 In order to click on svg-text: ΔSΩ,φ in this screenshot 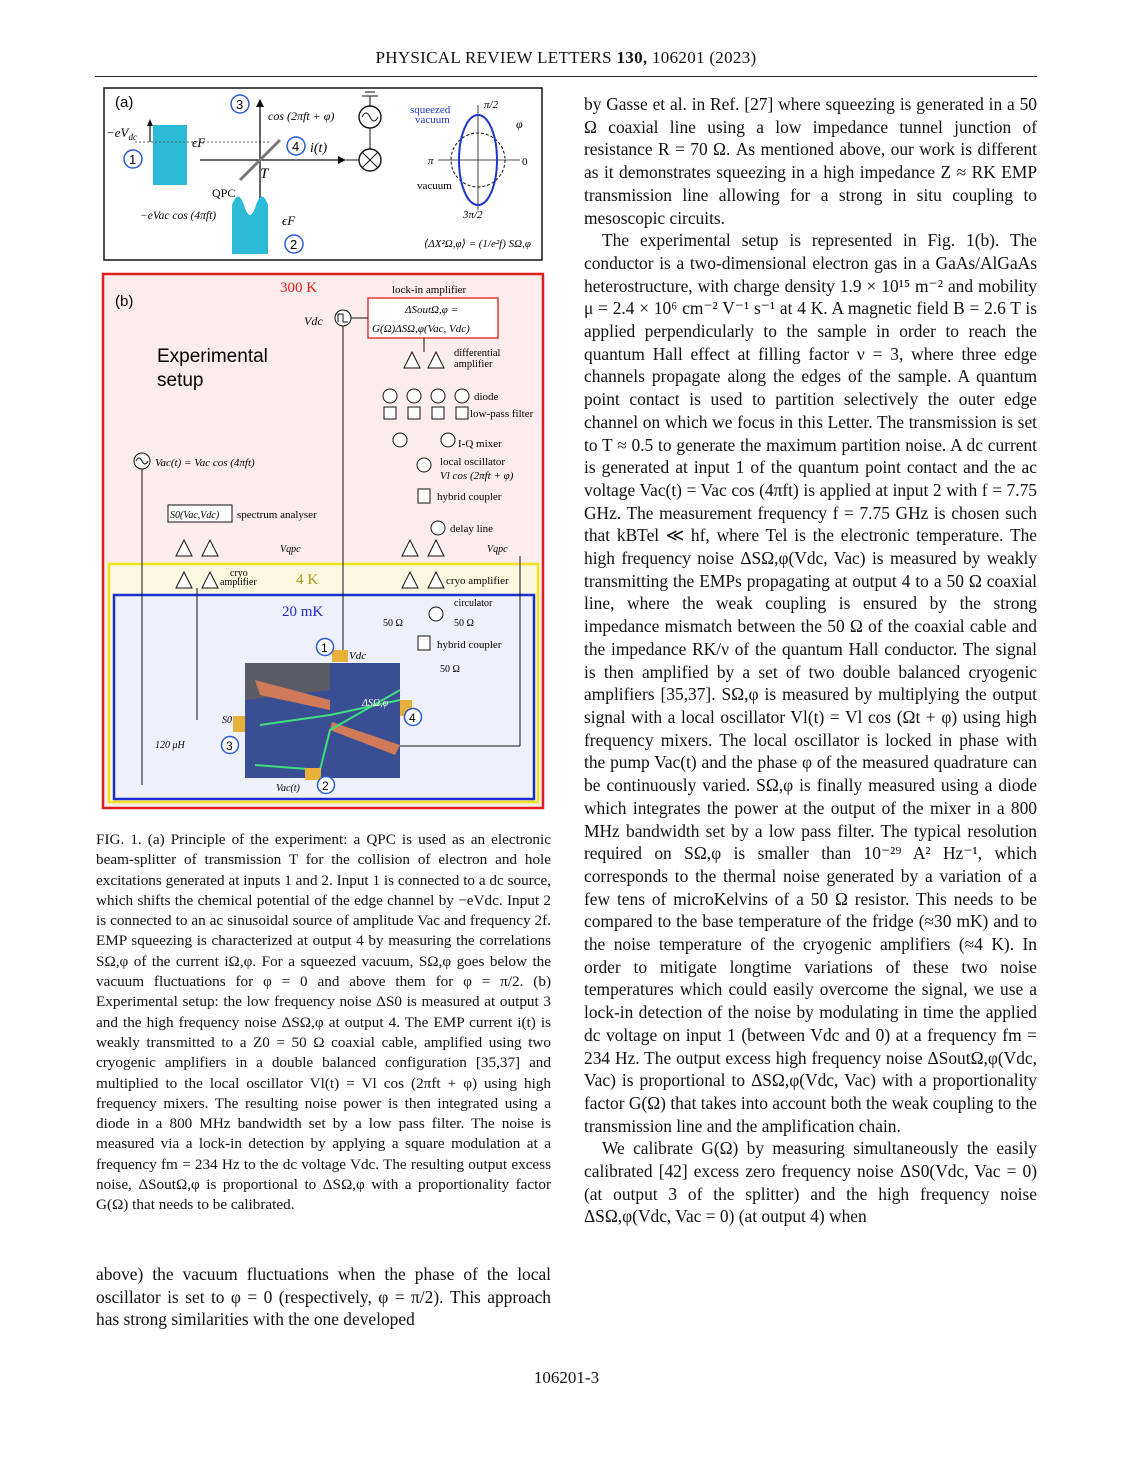, I will do `click(375, 703)`.